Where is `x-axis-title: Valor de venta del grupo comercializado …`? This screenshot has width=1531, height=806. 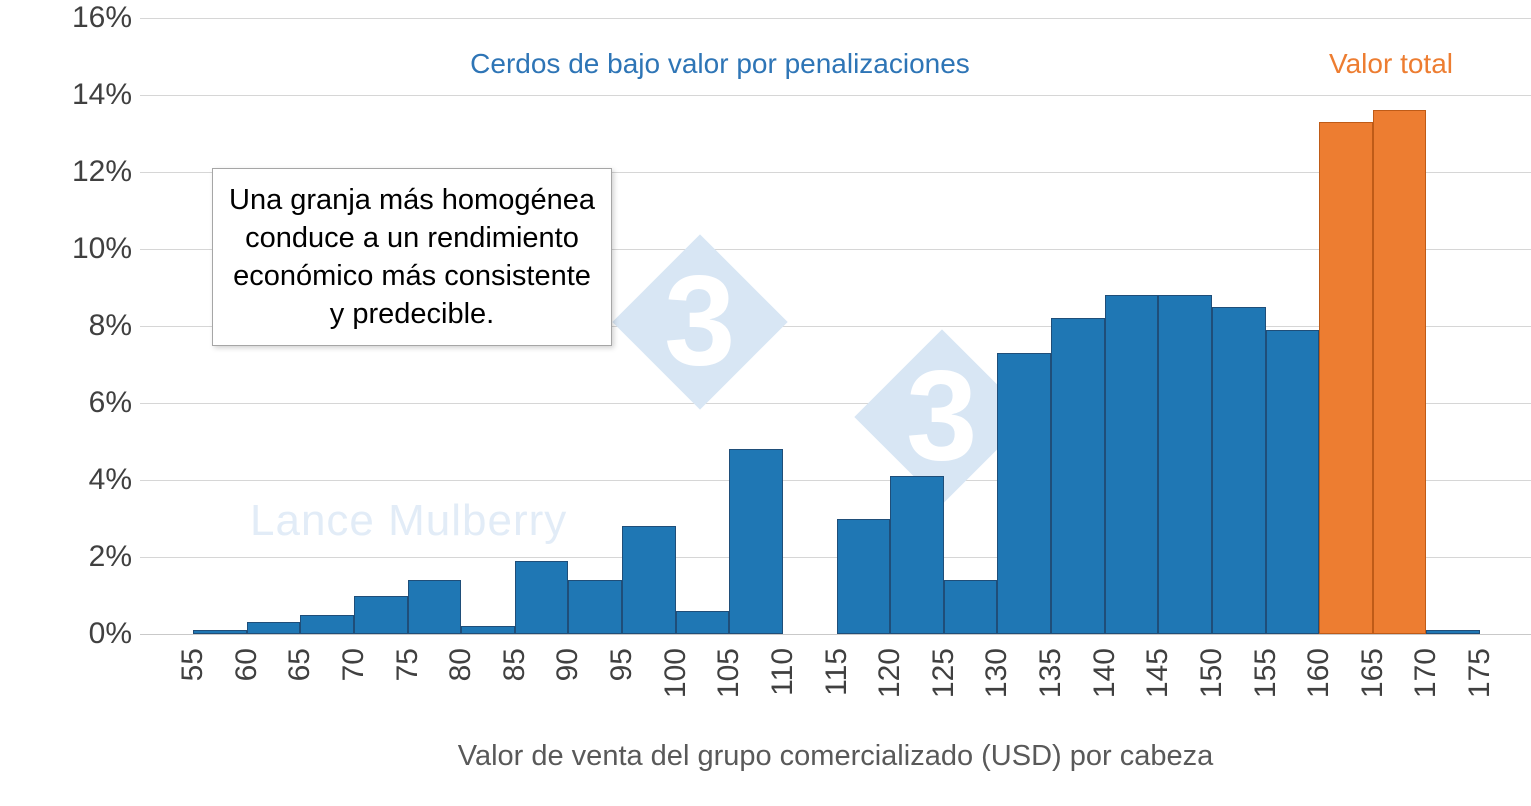
x-axis-title: Valor de venta del grupo comercializado … is located at coordinates (835, 756).